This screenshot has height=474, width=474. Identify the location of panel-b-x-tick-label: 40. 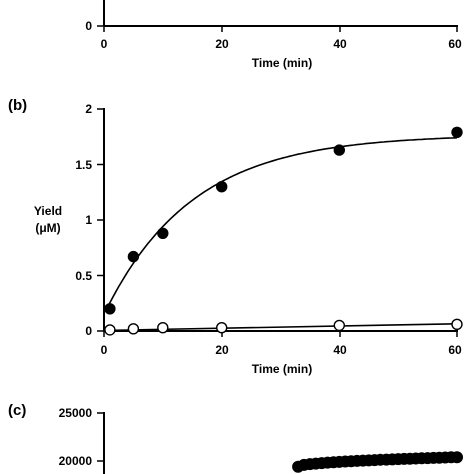
(340, 350).